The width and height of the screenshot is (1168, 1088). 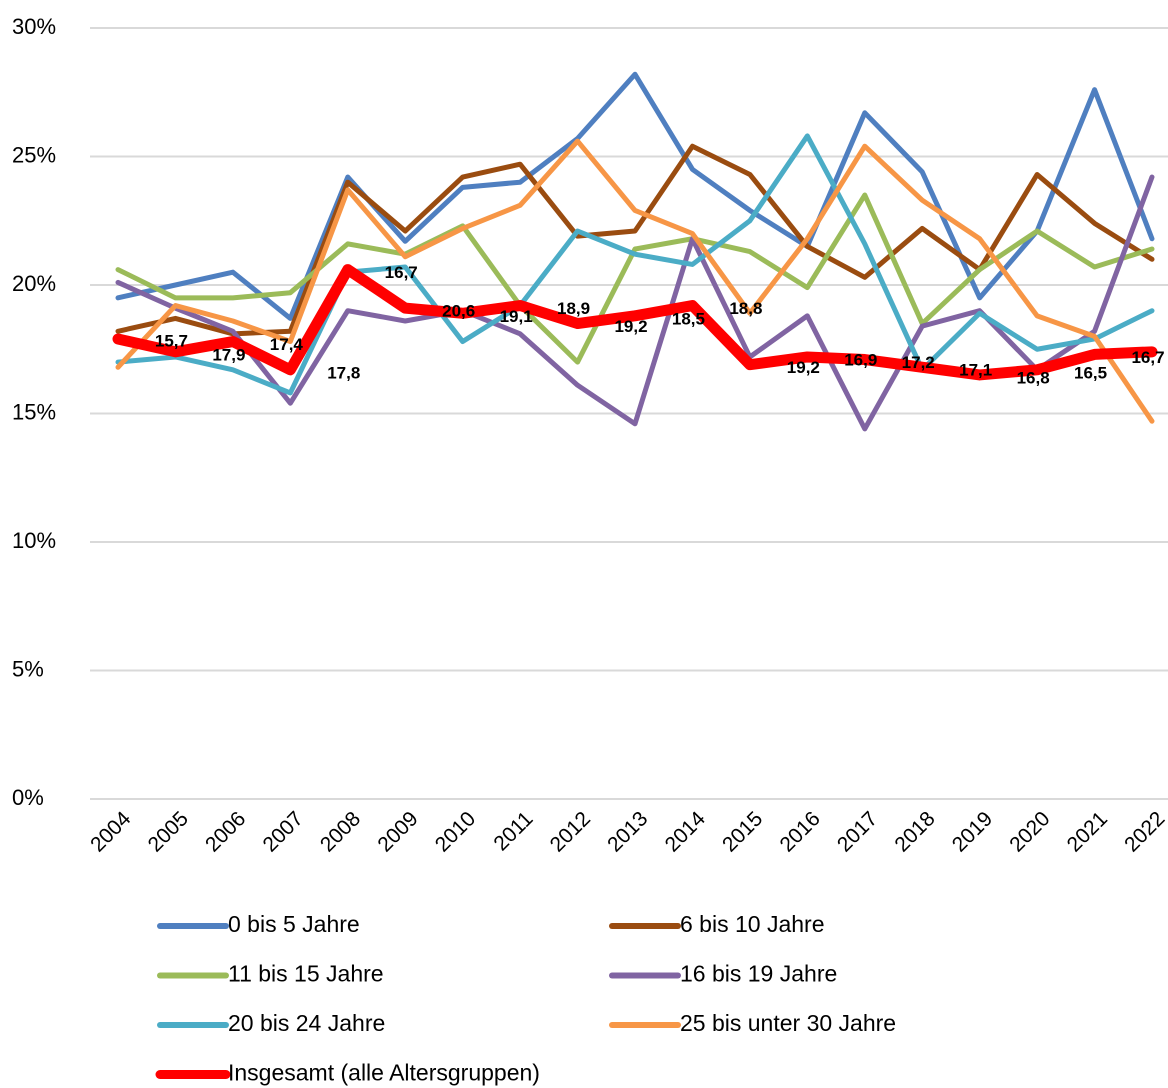 What do you see at coordinates (516, 316) in the screenshot?
I see `data-label: 19,1` at bounding box center [516, 316].